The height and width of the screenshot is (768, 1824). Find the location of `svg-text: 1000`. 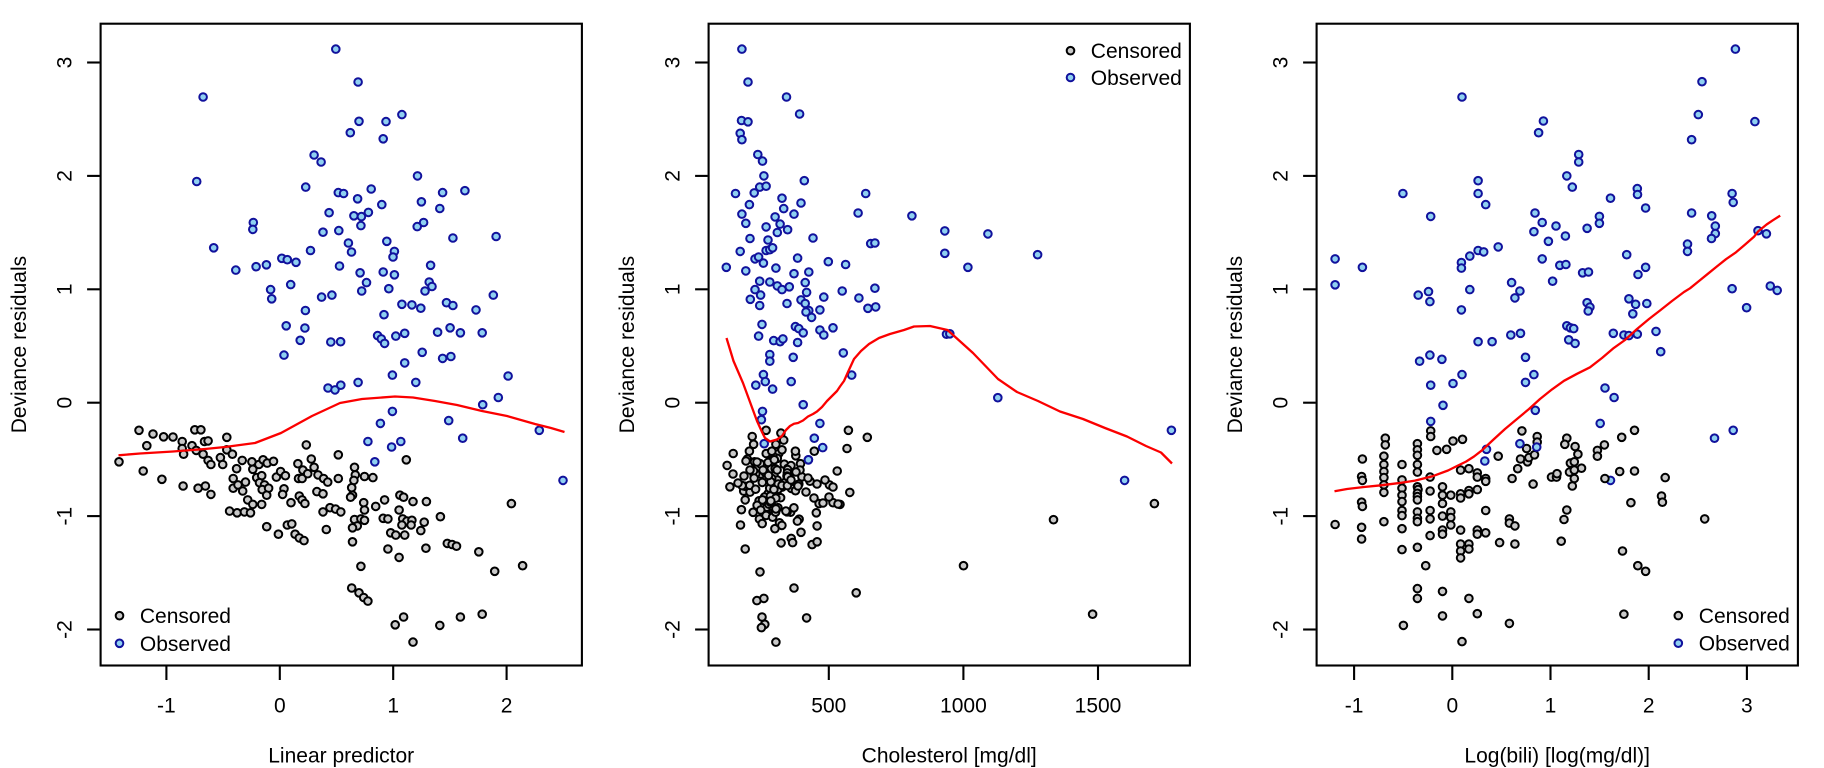

svg-text: 1000 is located at coordinates (963, 706).